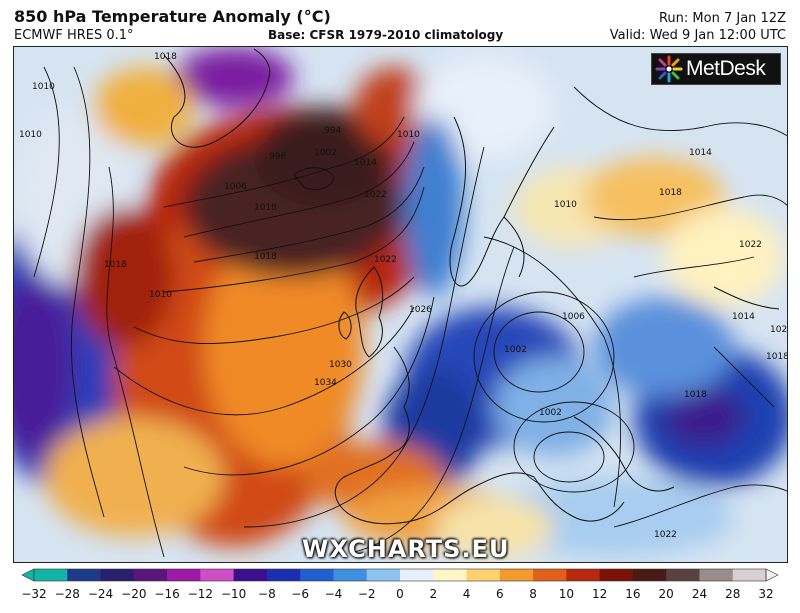 The width and height of the screenshot is (800, 613). I want to click on colorbar-tick-label: −12, so click(200, 594).